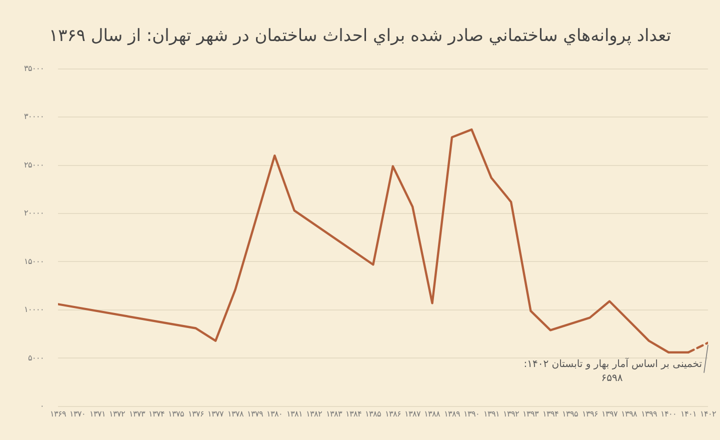  I want to click on x-tick-label: ۱۳۹۲, so click(511, 413).